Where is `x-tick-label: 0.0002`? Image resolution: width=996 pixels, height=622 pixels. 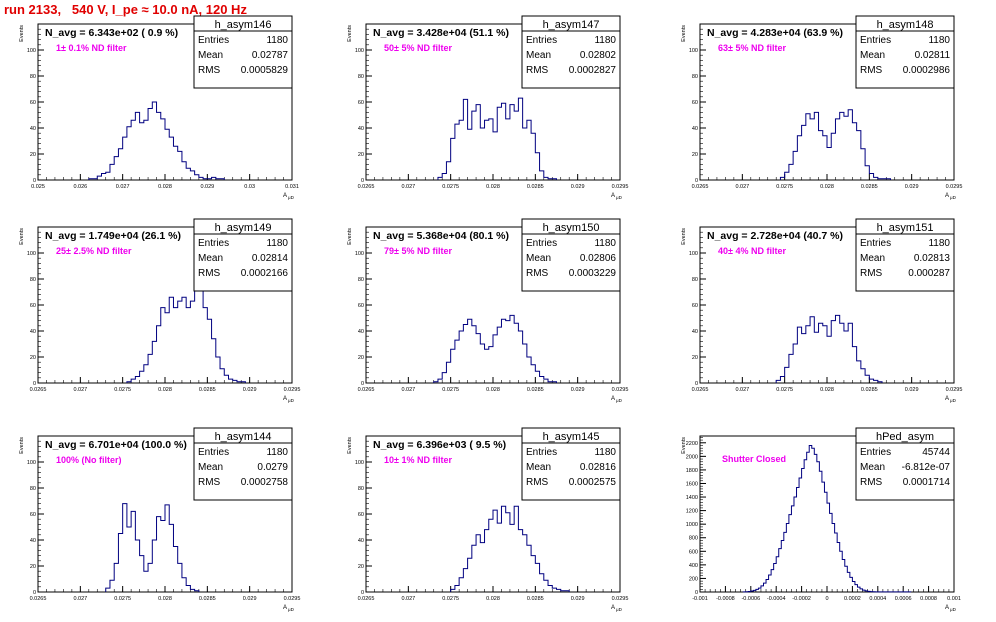 x-tick-label: 0.0002 is located at coordinates (852, 599).